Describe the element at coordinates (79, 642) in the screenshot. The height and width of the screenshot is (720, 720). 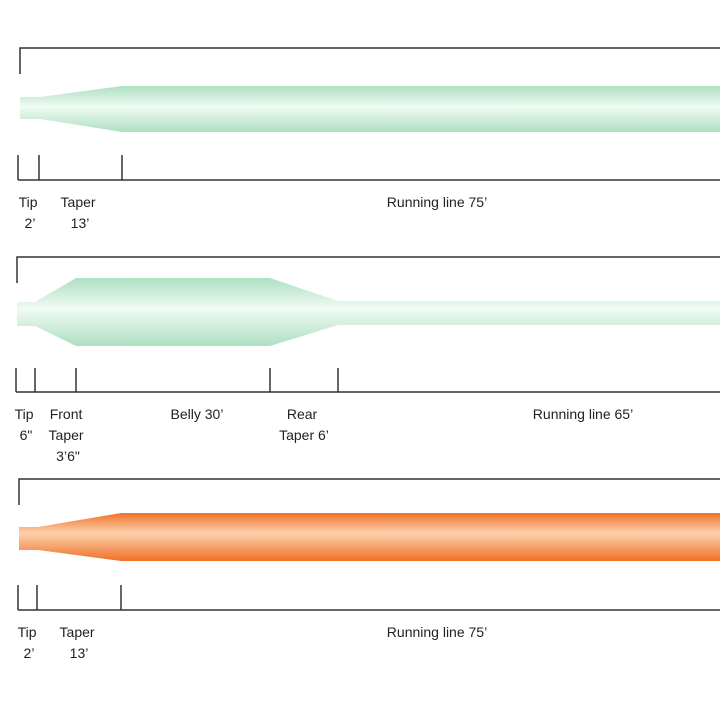
I see `line-3-taper-label: Taper 13’` at that location.